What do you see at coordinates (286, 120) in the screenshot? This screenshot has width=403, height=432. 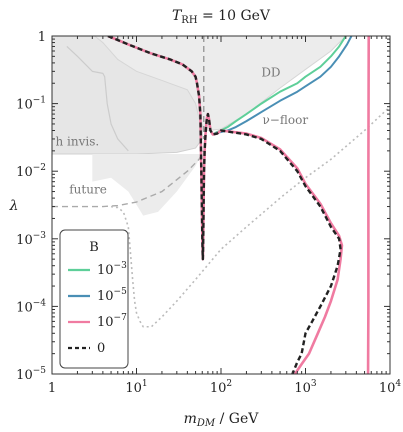 I see `annotation-label: ν−floor` at bounding box center [286, 120].